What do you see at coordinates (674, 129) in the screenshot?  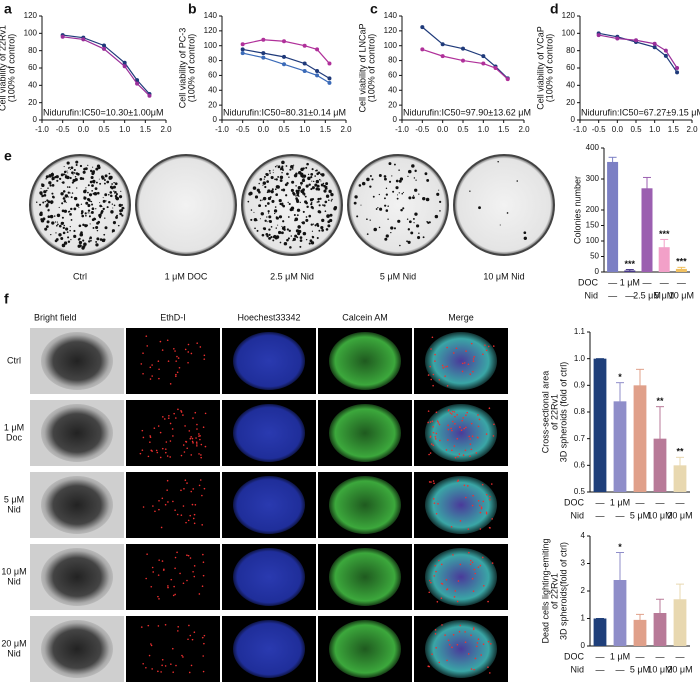 I see `x-tick-label: 1.5` at bounding box center [674, 129].